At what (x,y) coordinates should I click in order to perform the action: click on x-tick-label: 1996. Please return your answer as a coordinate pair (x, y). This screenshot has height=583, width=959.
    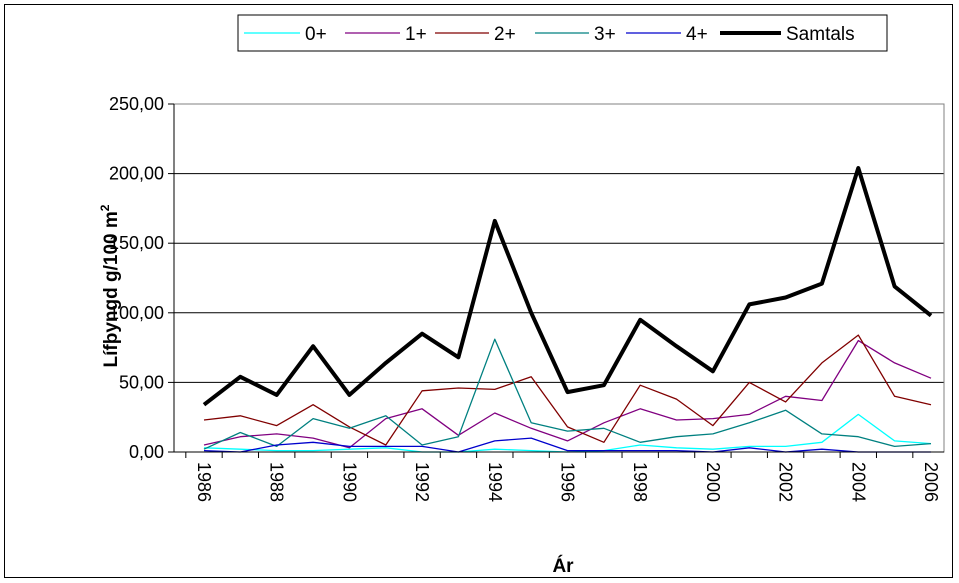
    Looking at the image, I should click on (568, 482).